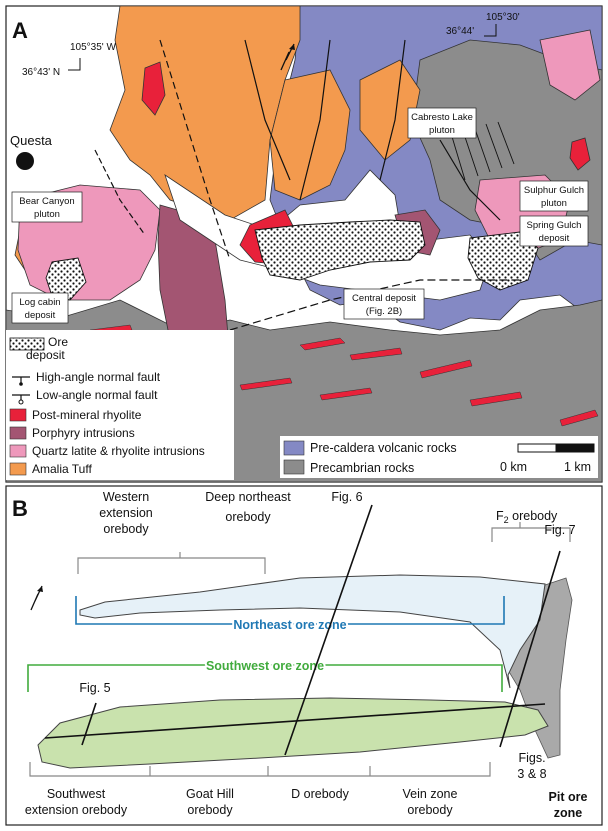 This screenshot has width=608, height=831. Describe the element at coordinates (390, 110) in the screenshot. I see `amalia-tuff-east` at that location.